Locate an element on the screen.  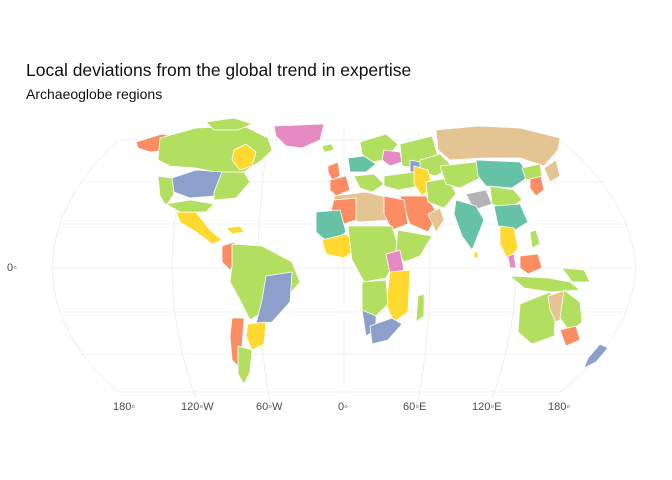
region-patagonia is located at coordinates (245, 365).